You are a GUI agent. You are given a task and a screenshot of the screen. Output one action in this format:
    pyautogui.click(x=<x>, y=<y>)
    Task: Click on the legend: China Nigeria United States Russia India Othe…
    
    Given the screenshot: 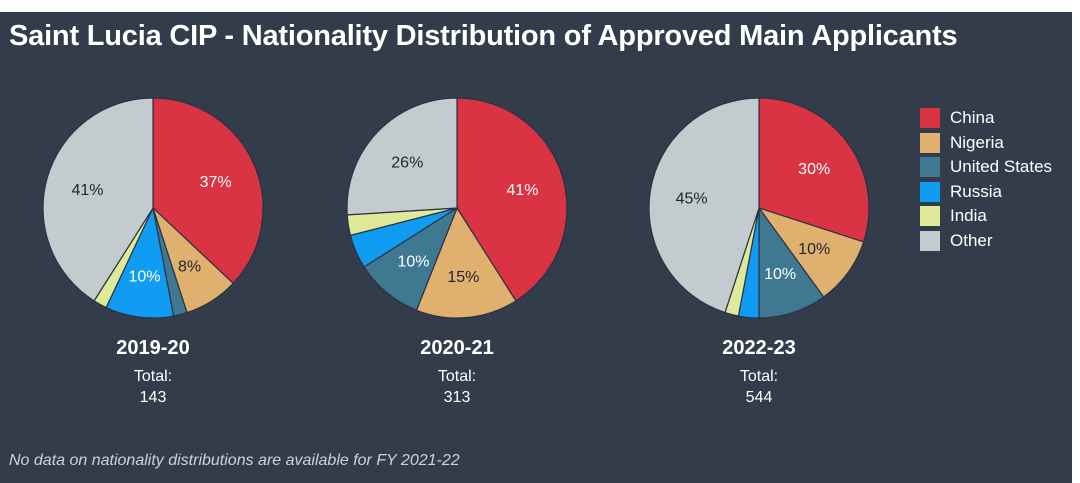 What is the action you would take?
    pyautogui.click(x=986, y=179)
    